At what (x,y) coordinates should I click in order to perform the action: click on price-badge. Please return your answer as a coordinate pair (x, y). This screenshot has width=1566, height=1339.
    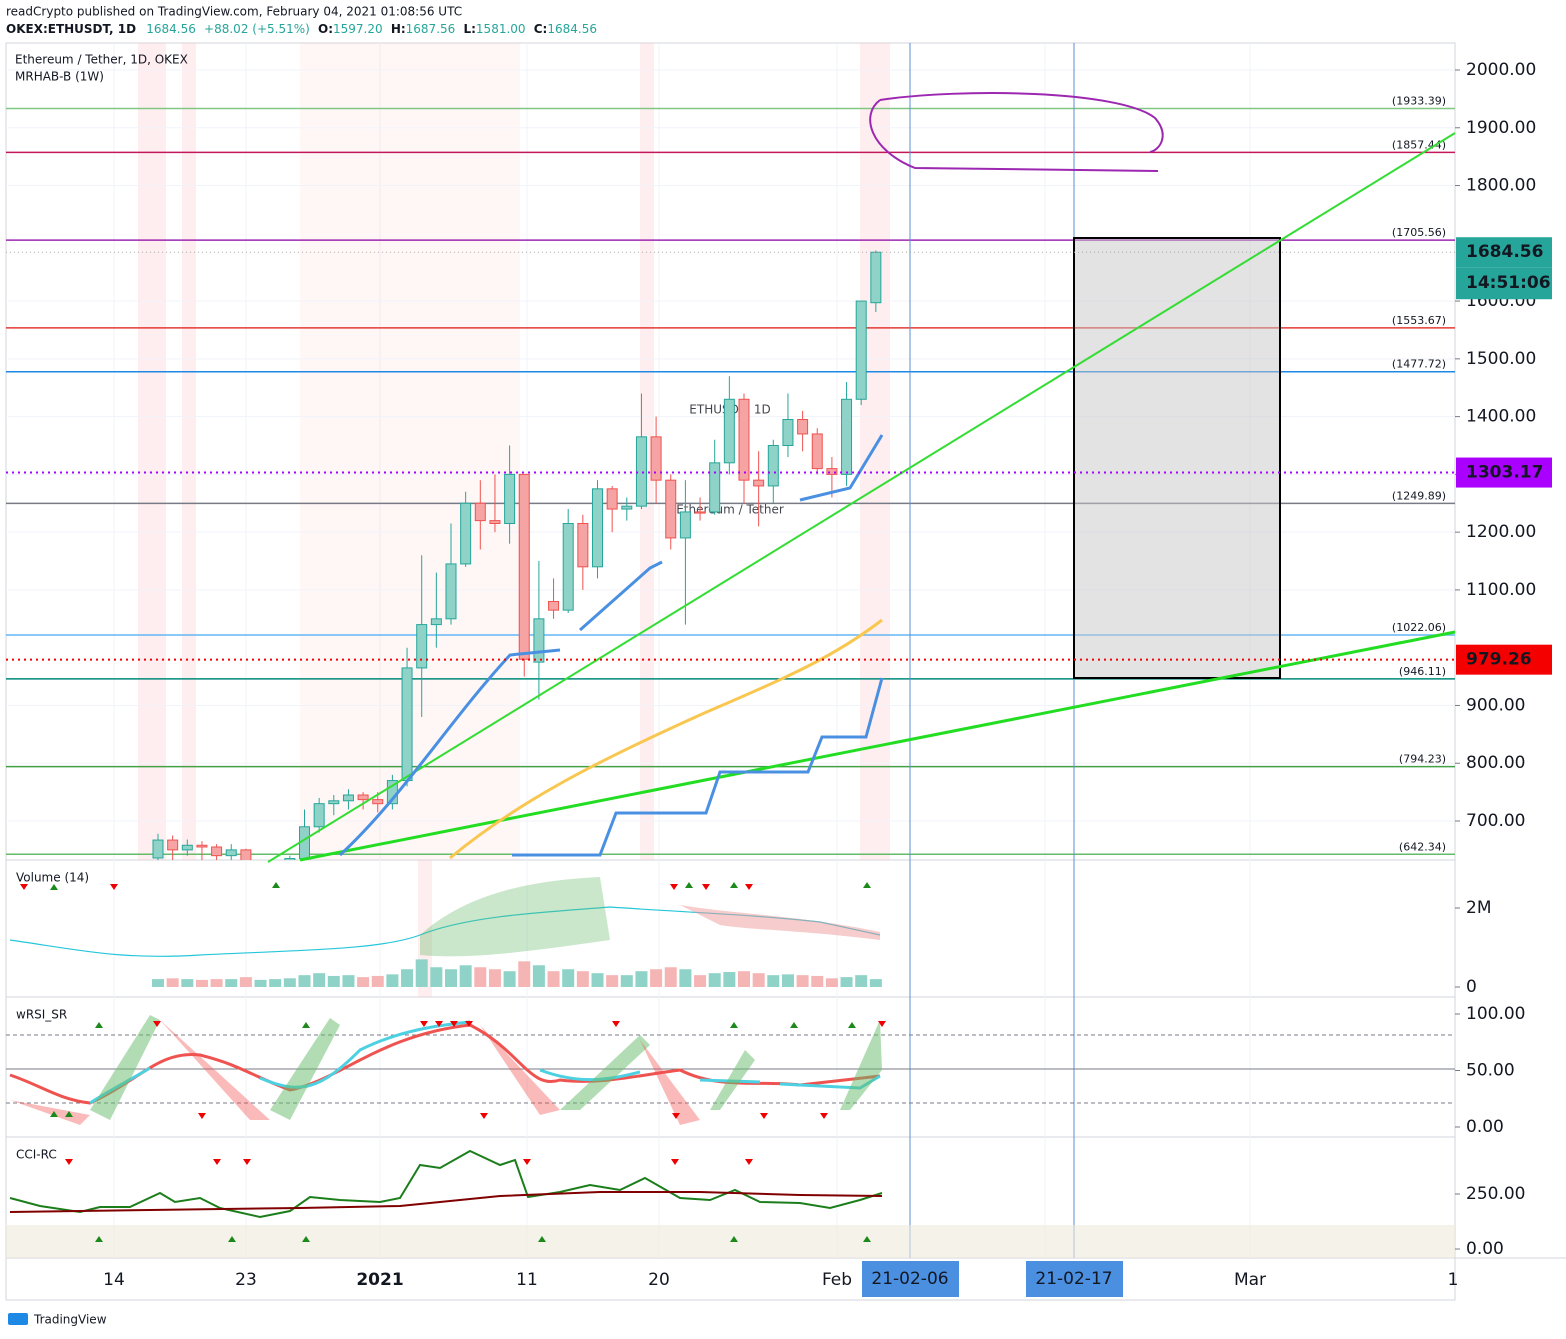
    Looking at the image, I should click on (1504, 252).